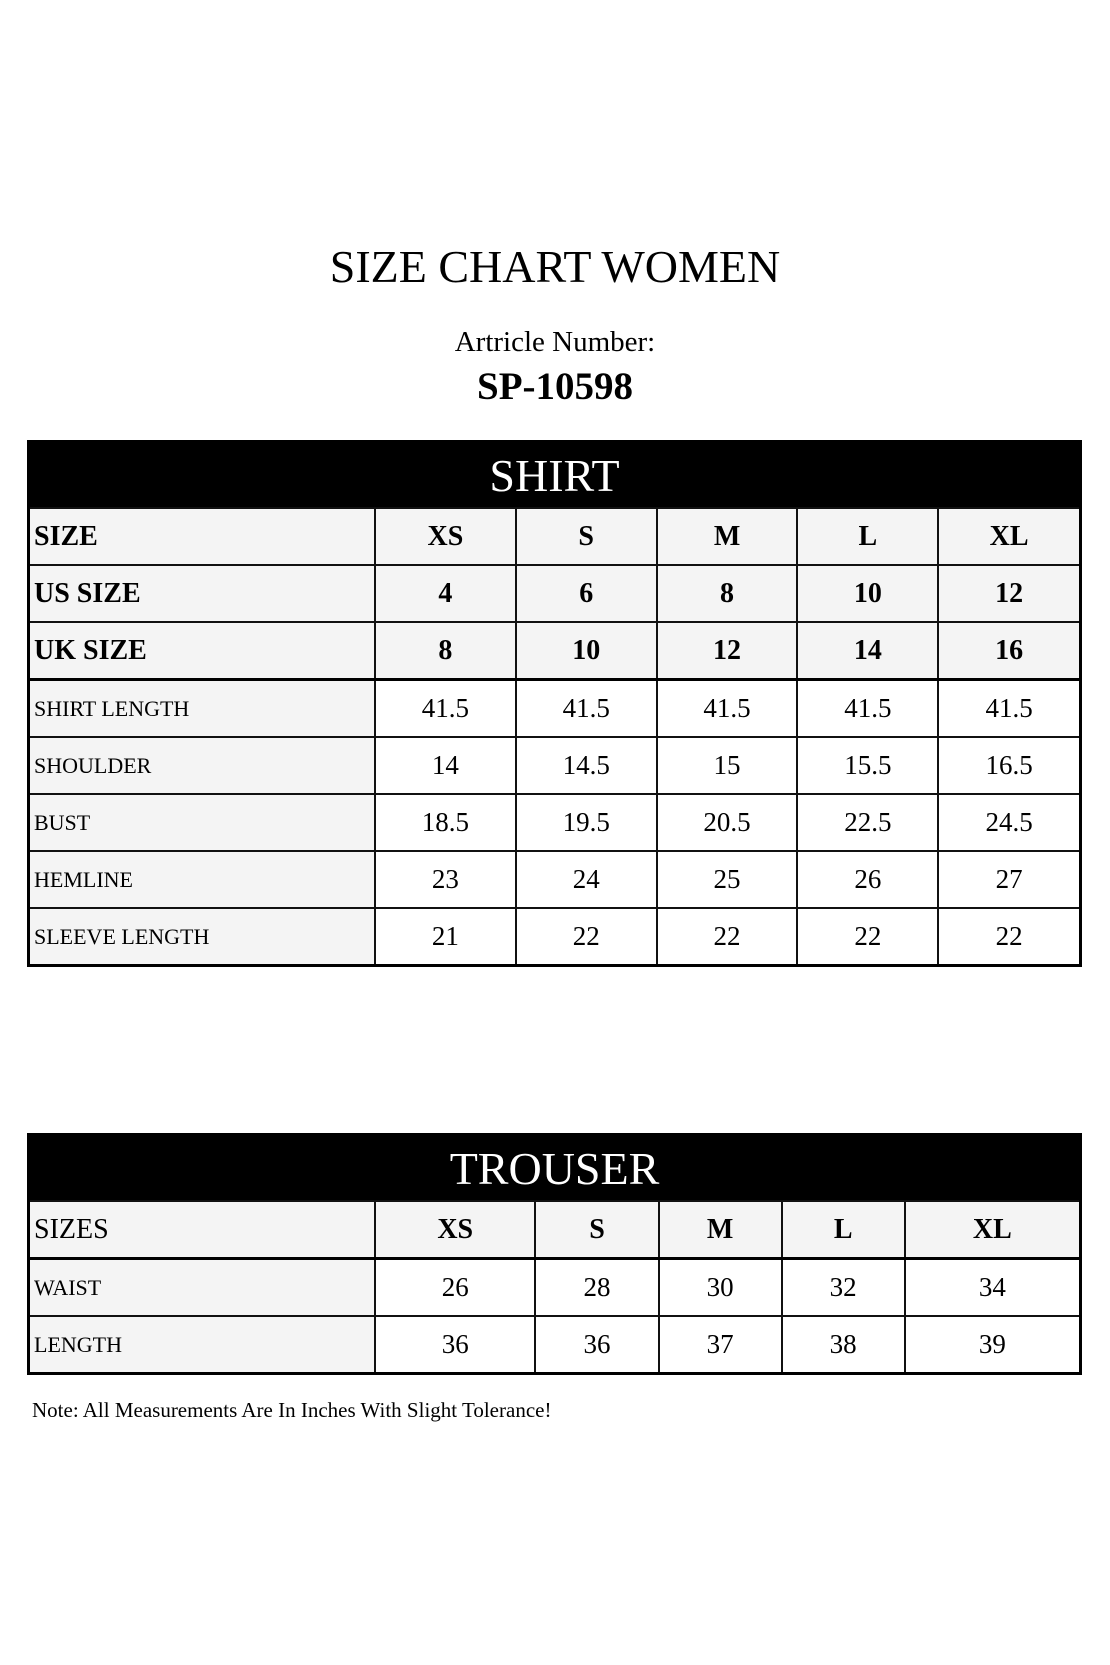  Describe the element at coordinates (555, 266) in the screenshot. I see `page-title: SIZE CHART WOMEN` at that location.